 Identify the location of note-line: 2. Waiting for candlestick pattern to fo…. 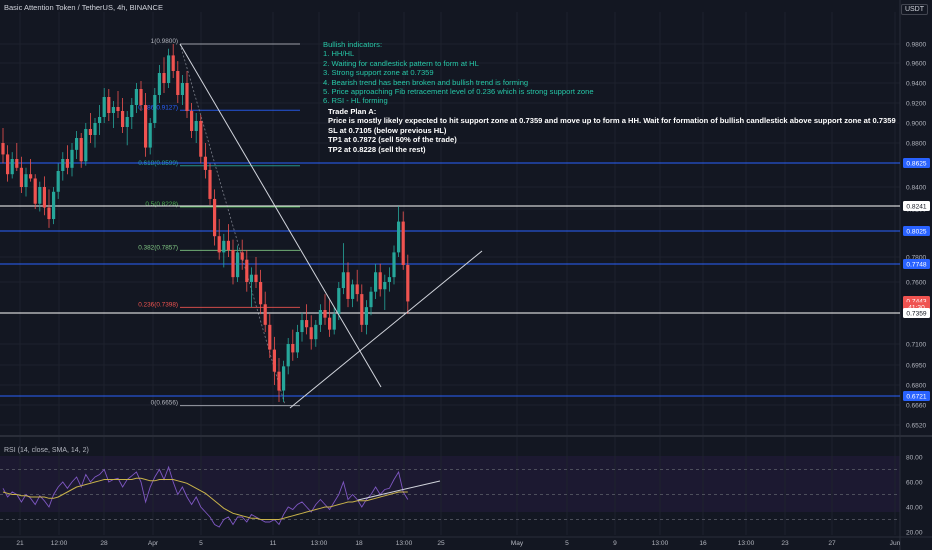
(401, 63).